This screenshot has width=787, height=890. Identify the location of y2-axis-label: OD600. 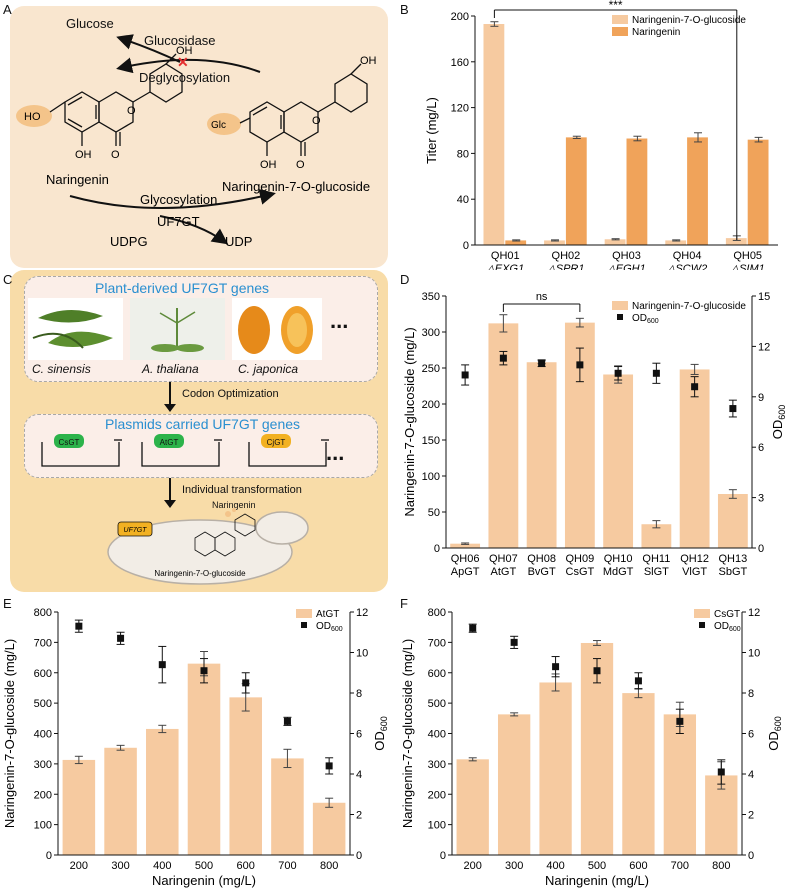
(380, 733).